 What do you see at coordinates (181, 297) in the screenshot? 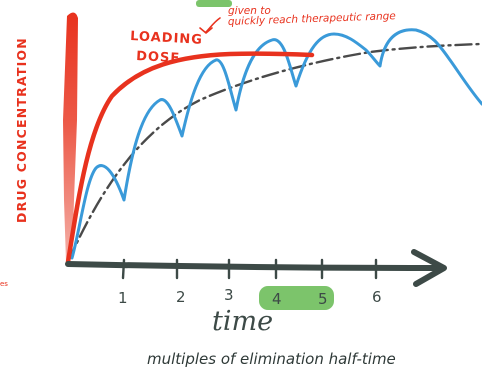
I see `tick-label-2: 2` at bounding box center [181, 297].